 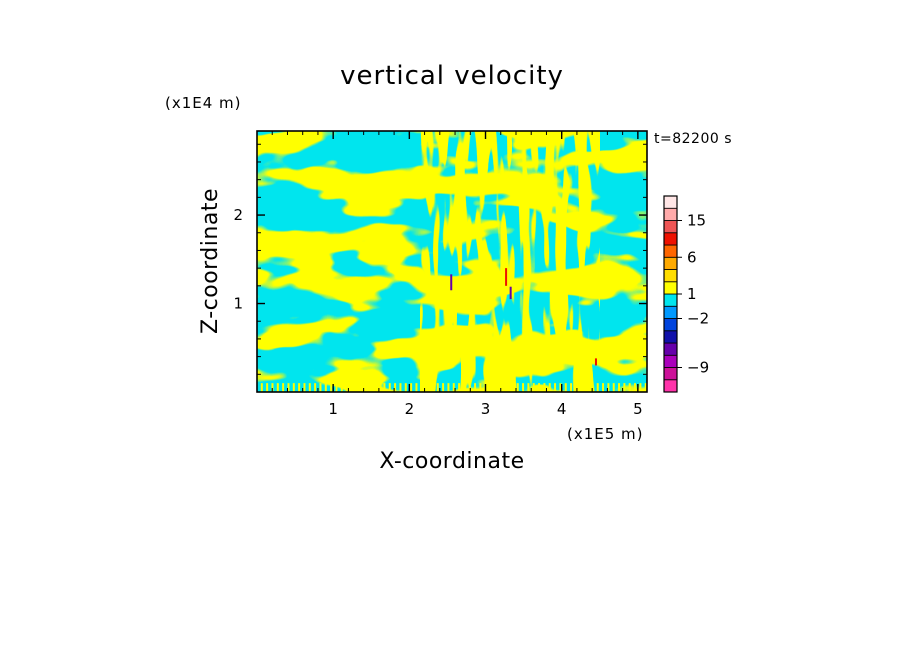 I want to click on x-tick-label: 4, so click(x=562, y=409).